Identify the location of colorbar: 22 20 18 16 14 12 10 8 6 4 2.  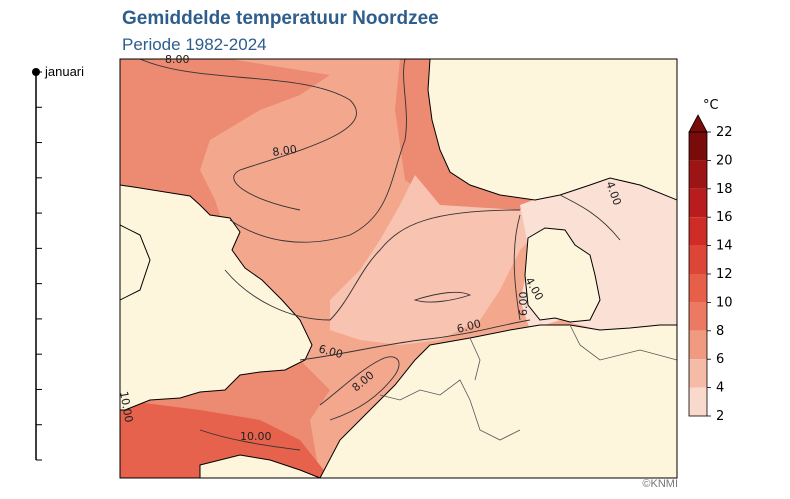
(710, 269).